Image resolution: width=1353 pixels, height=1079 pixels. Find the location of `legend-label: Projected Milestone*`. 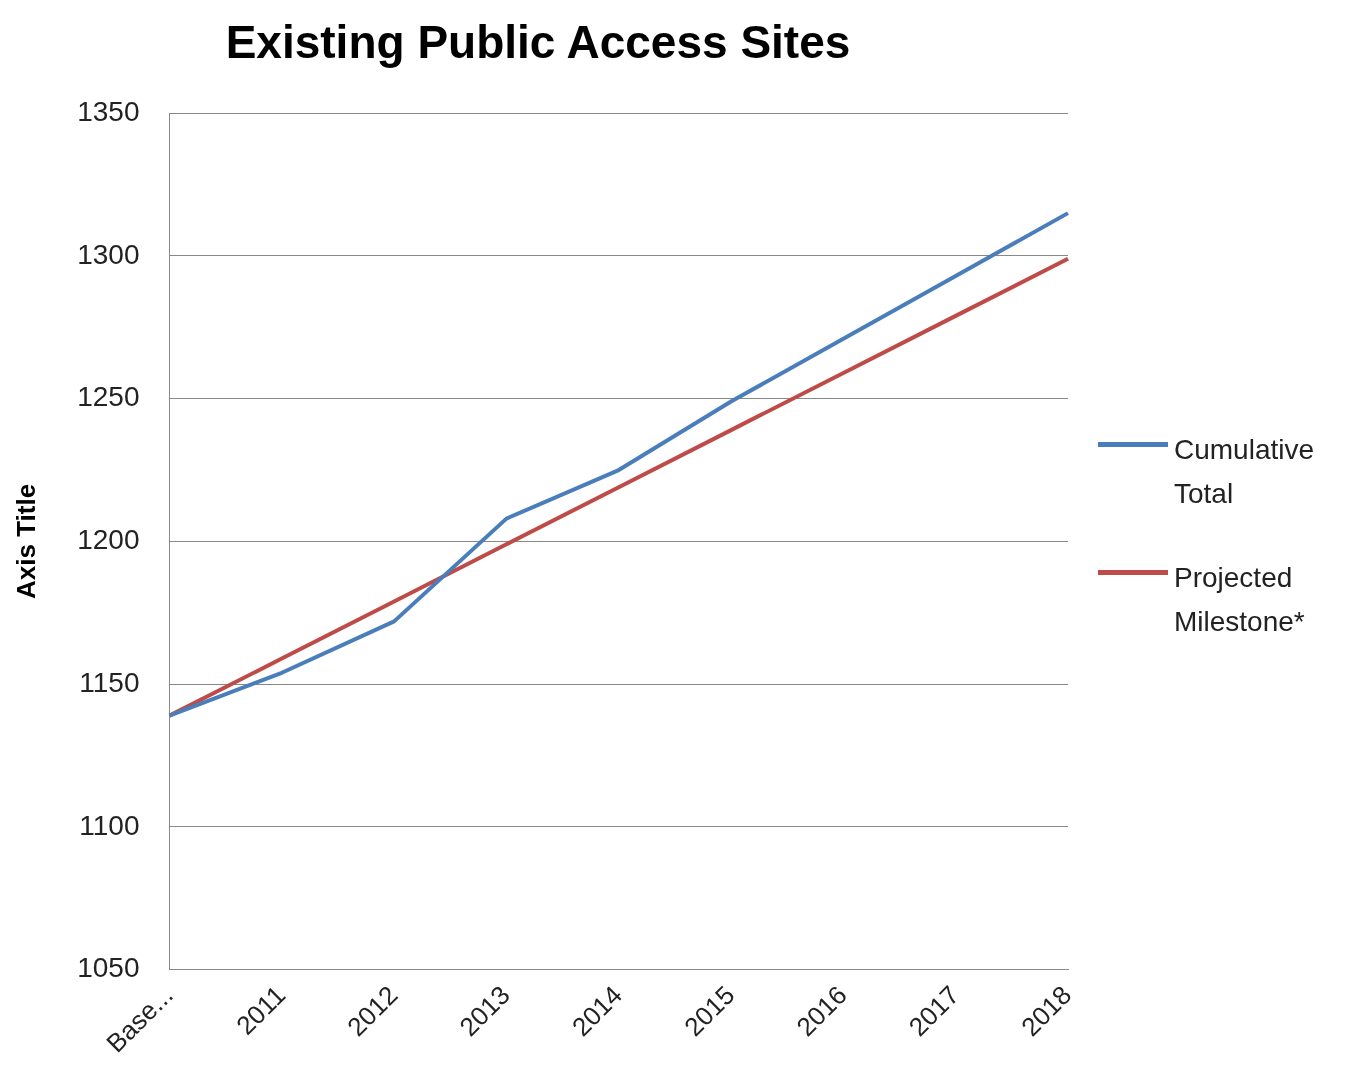

legend-label: Projected Milestone* is located at coordinates (1240, 599).